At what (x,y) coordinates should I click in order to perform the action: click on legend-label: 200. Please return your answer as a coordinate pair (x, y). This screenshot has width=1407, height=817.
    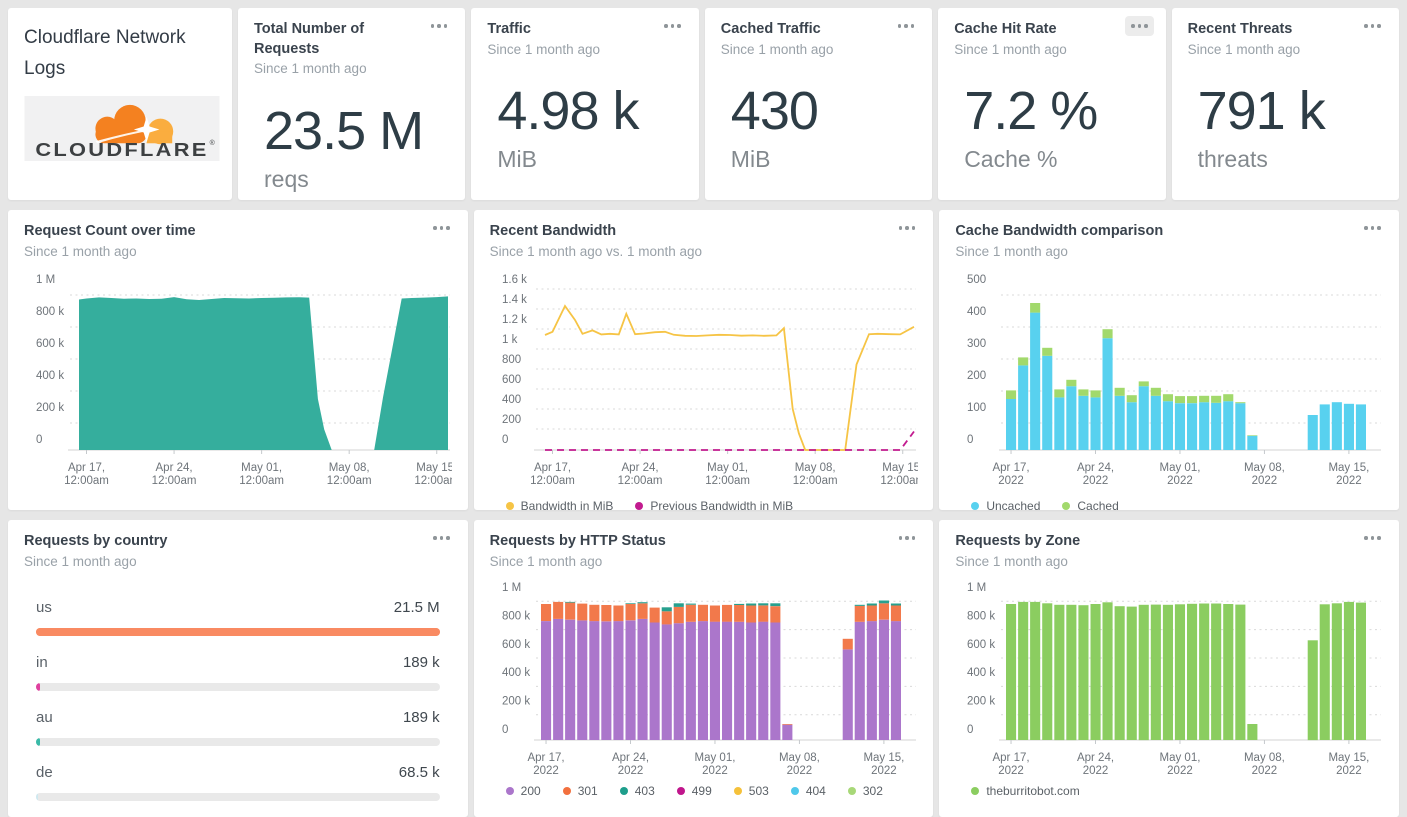
    Looking at the image, I should click on (530, 791).